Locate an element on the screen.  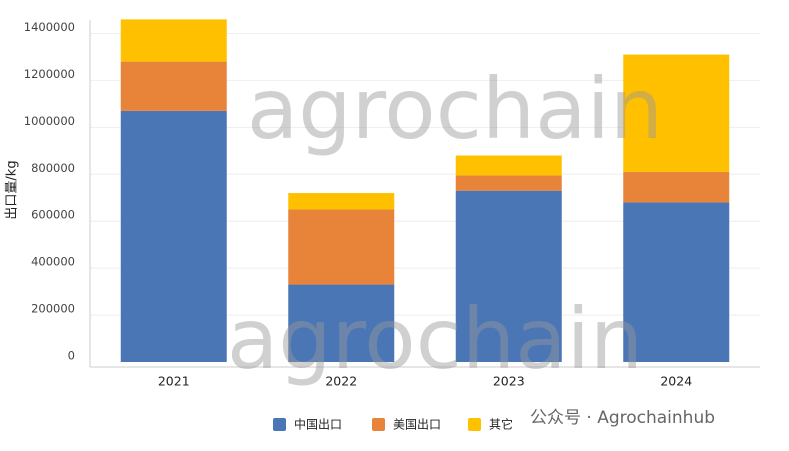
legend-label: 美国出口 is located at coordinates (417, 425).